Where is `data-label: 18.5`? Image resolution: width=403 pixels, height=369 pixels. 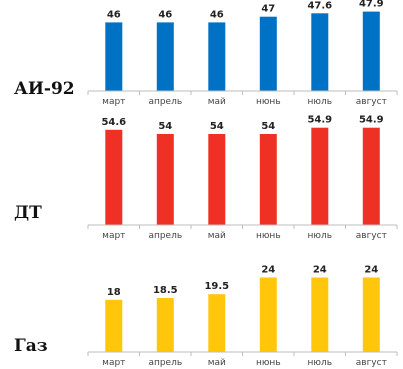
data-label: 18.5 is located at coordinates (165, 290).